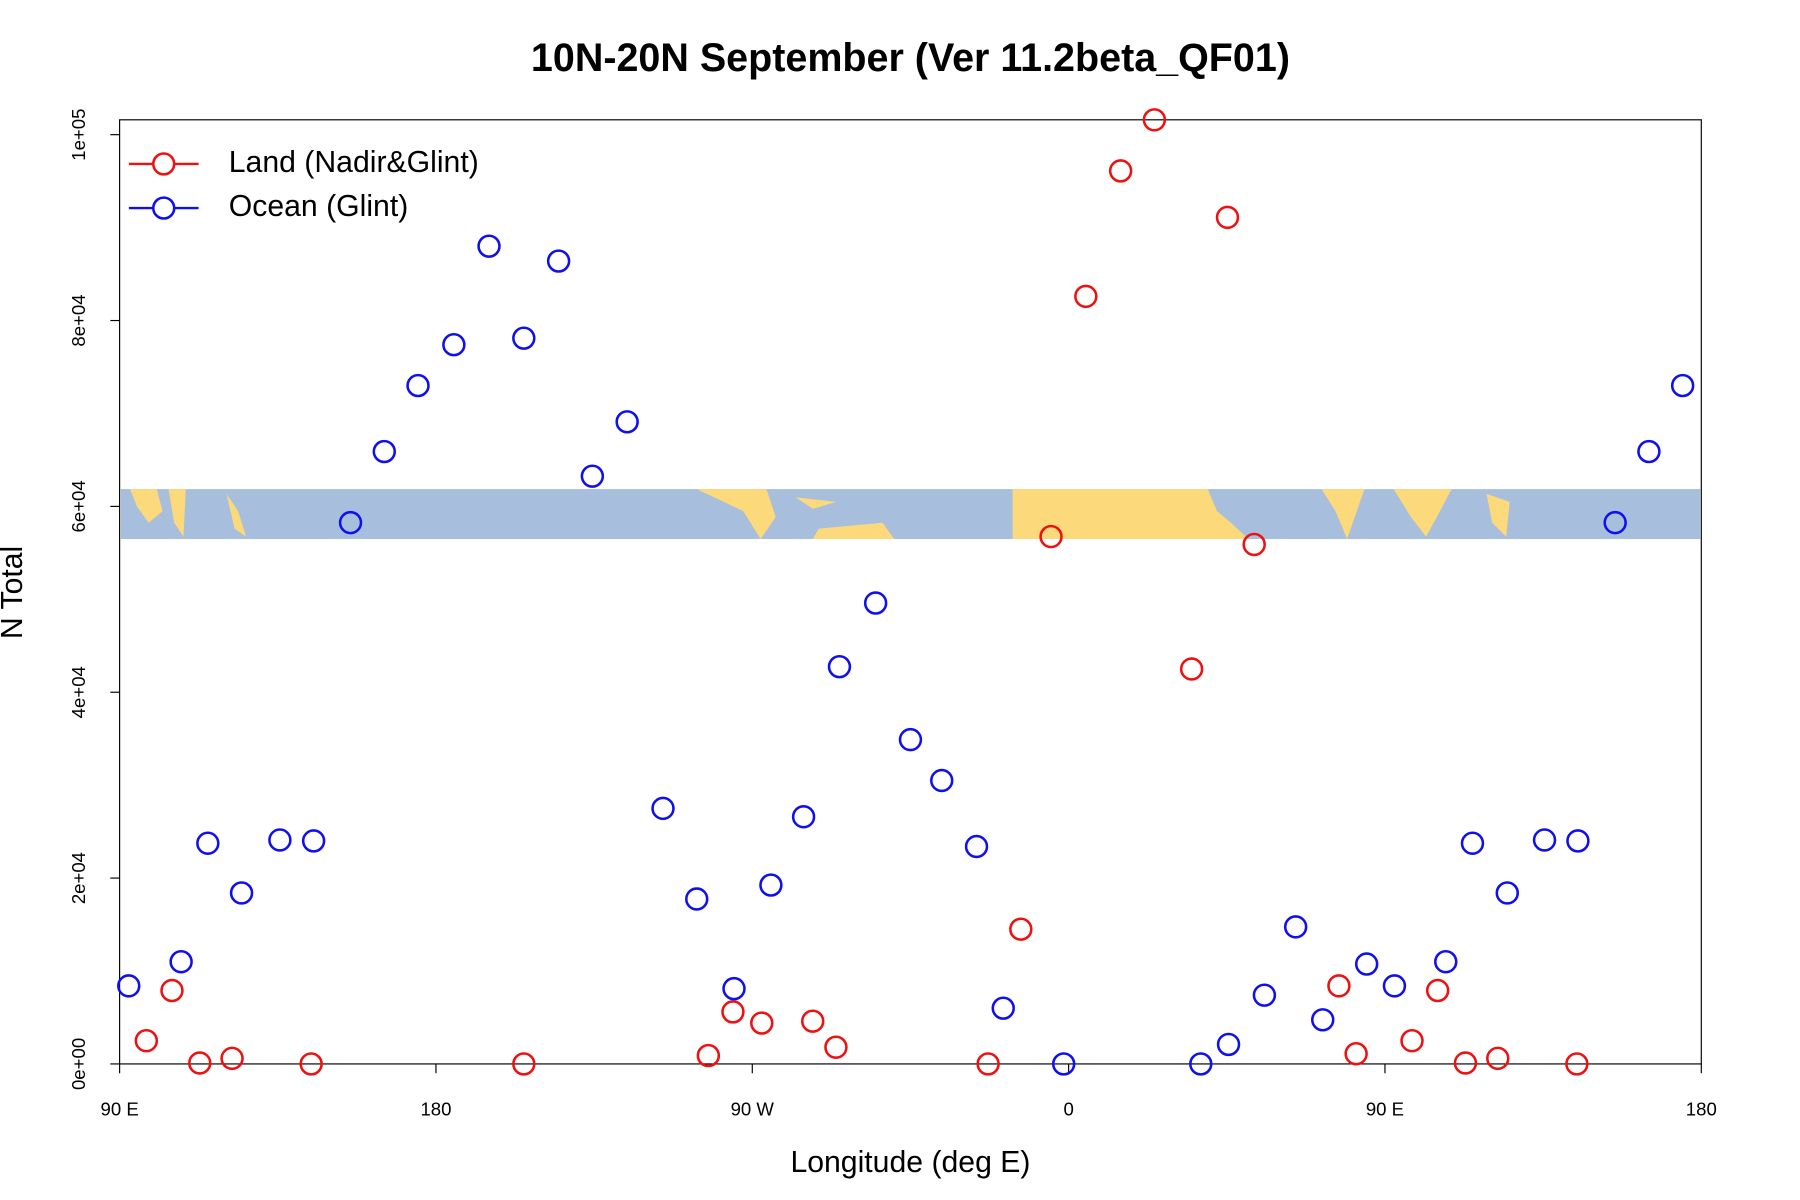 The height and width of the screenshot is (1200, 1800). Describe the element at coordinates (78, 320) in the screenshot. I see `y-tick-label: 8e+04` at that location.